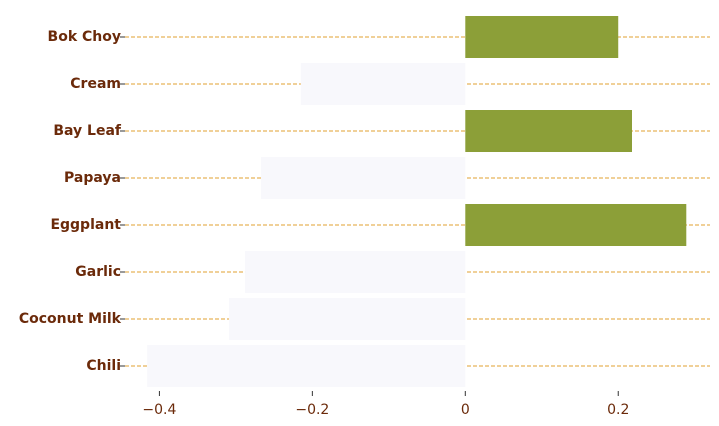 This screenshot has height=426, width=719. Describe the element at coordinates (383, 84) in the screenshot. I see `bar-cream` at that location.